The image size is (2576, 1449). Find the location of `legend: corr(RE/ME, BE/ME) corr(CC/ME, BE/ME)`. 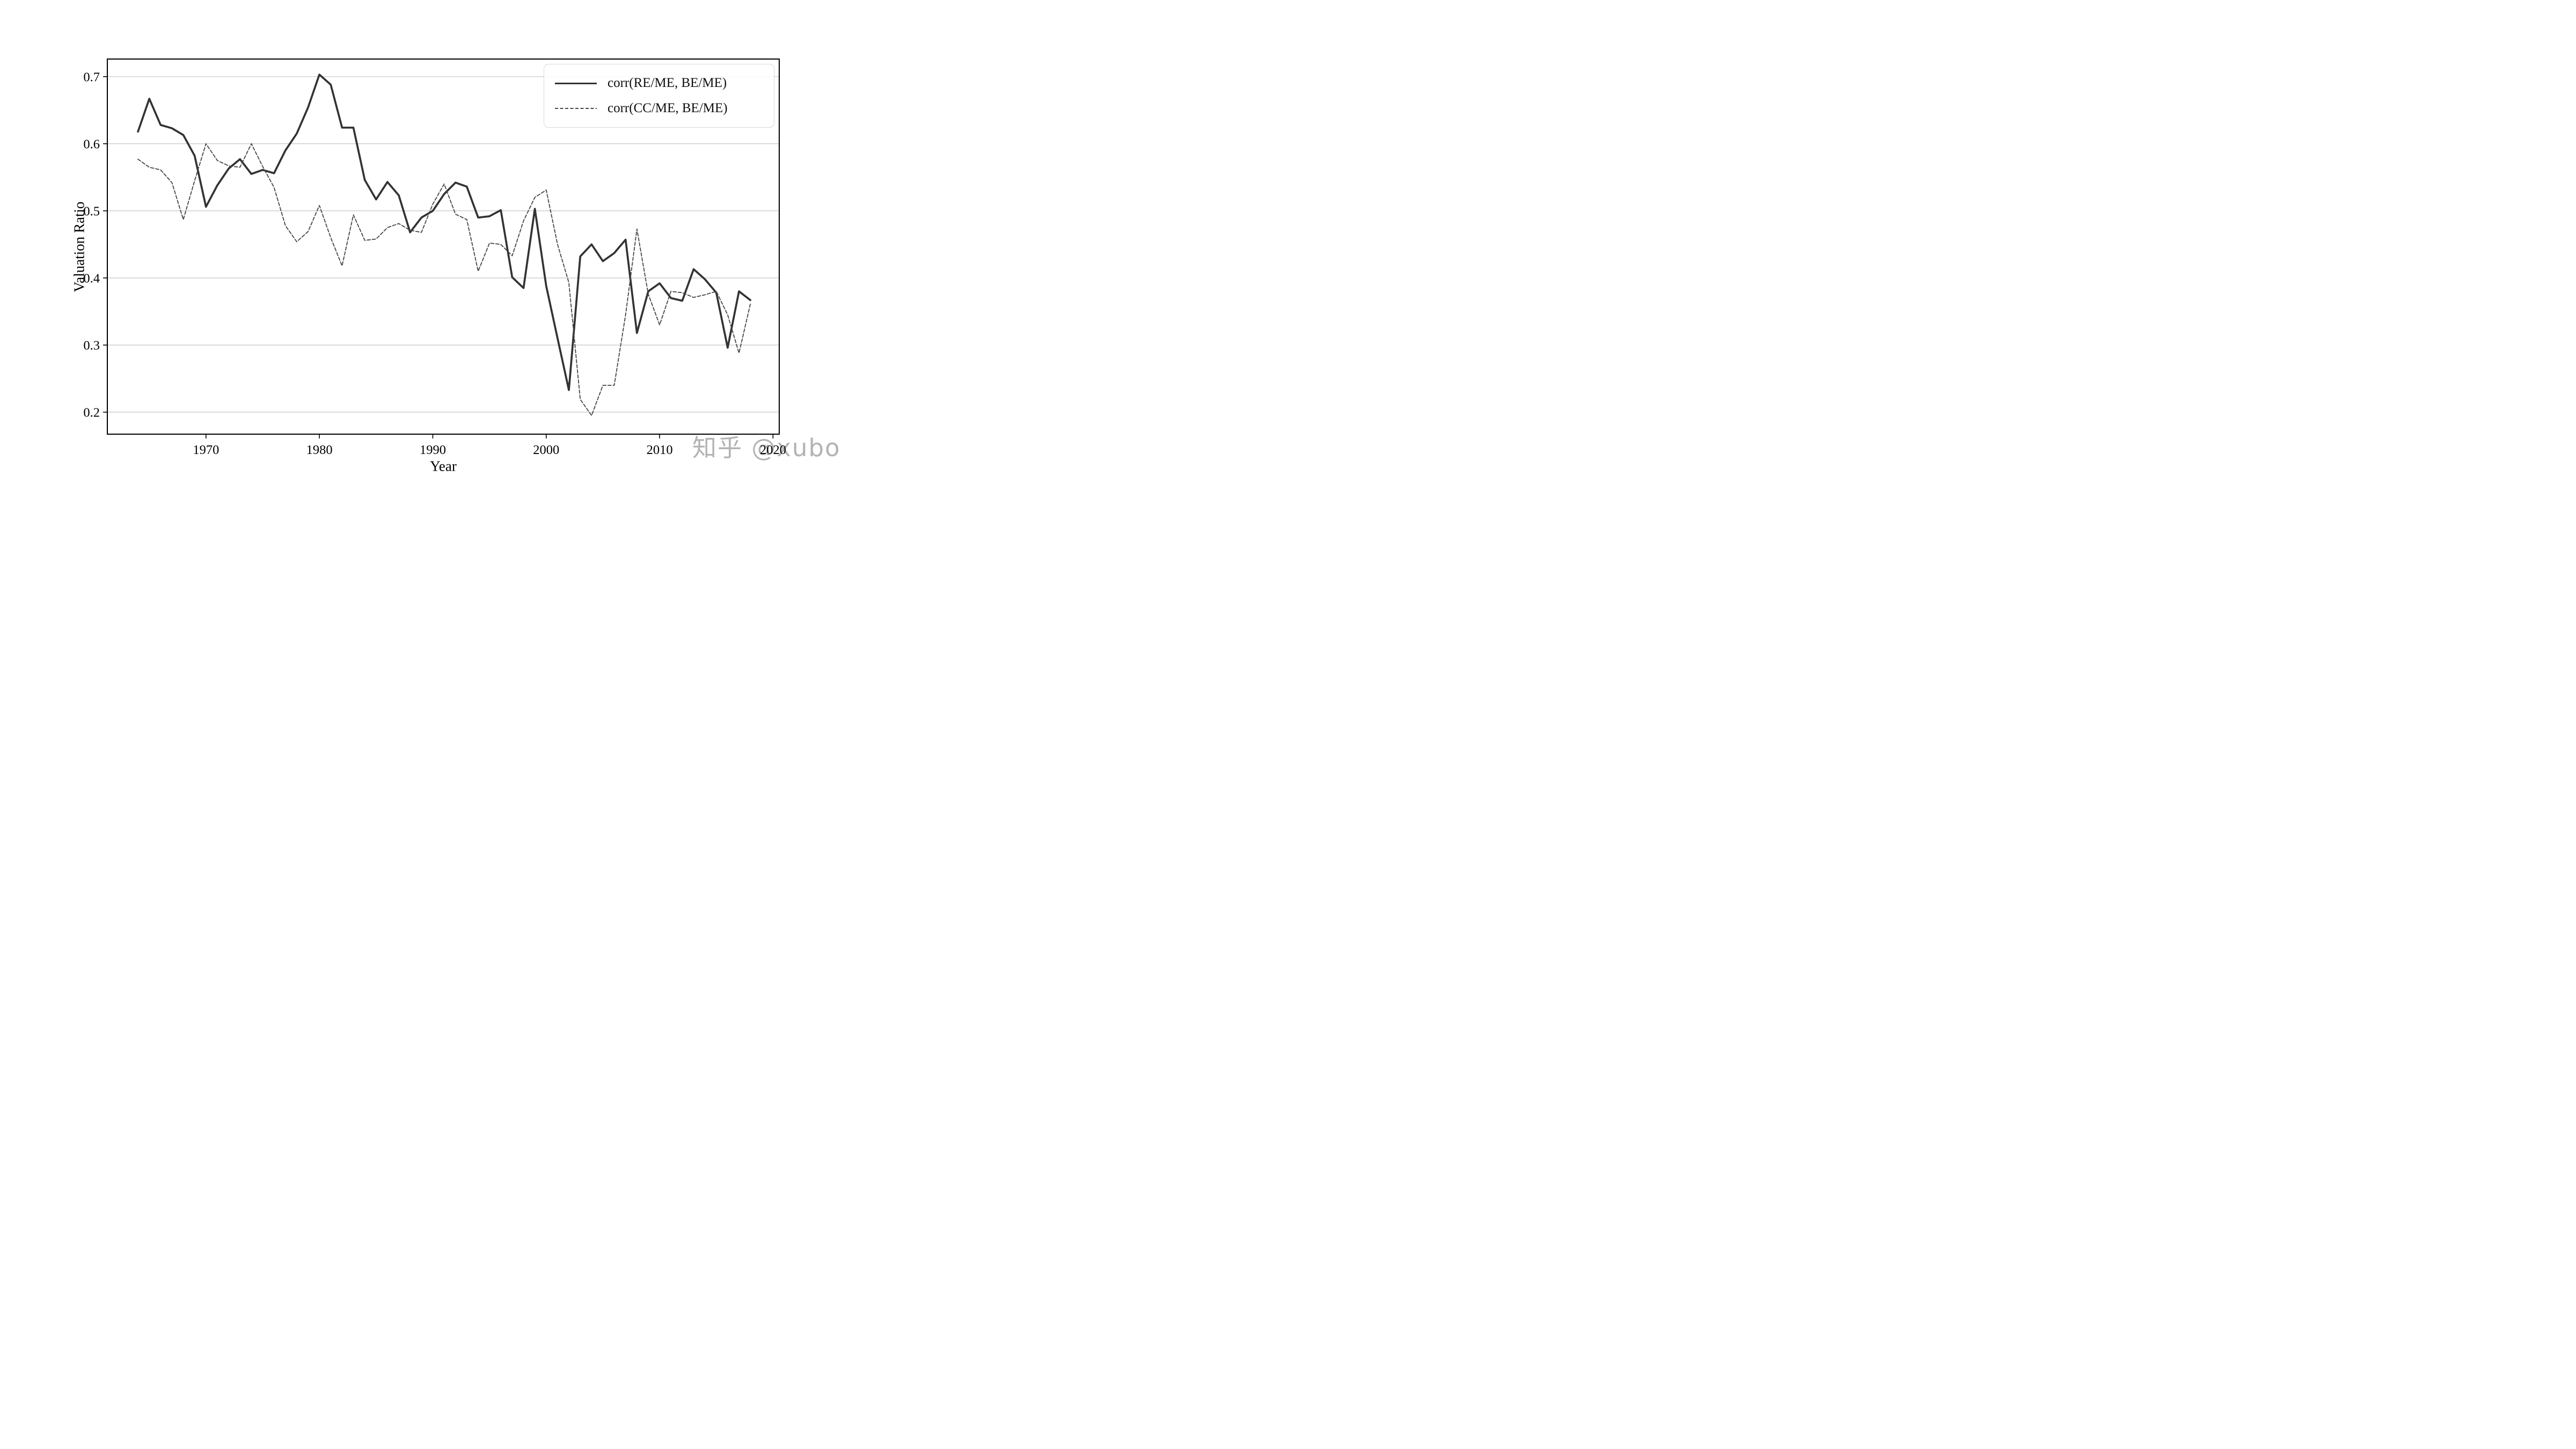

legend: corr(RE/ME, BE/ME) corr(CC/ME, BE/ME) is located at coordinates (659, 96).